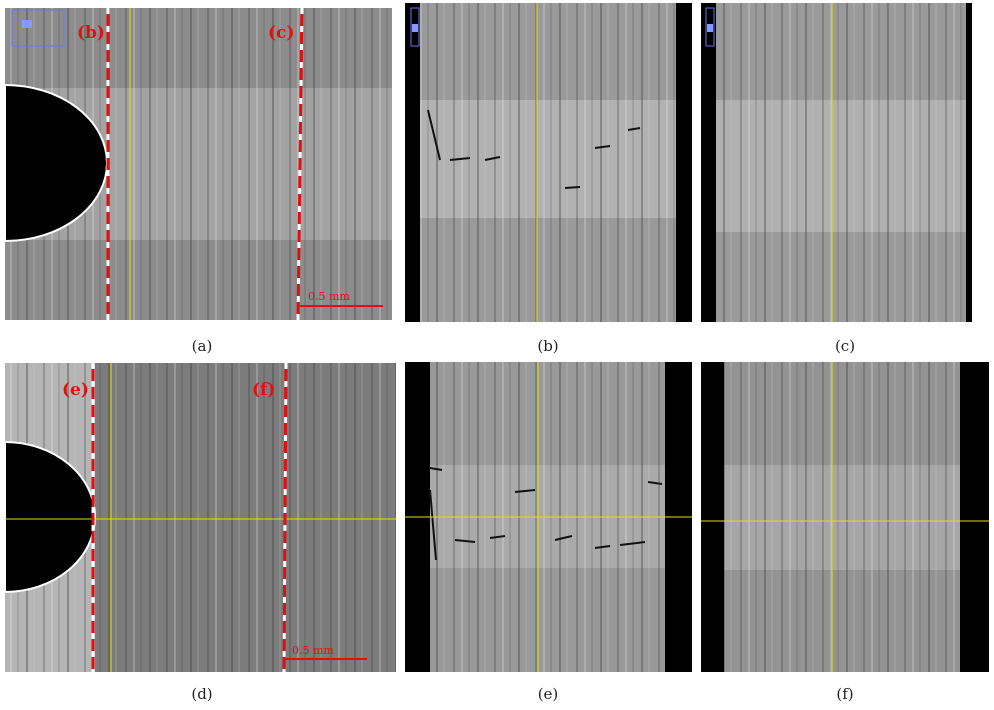  What do you see at coordinates (548, 162) in the screenshot?
I see `panel-b` at bounding box center [548, 162].